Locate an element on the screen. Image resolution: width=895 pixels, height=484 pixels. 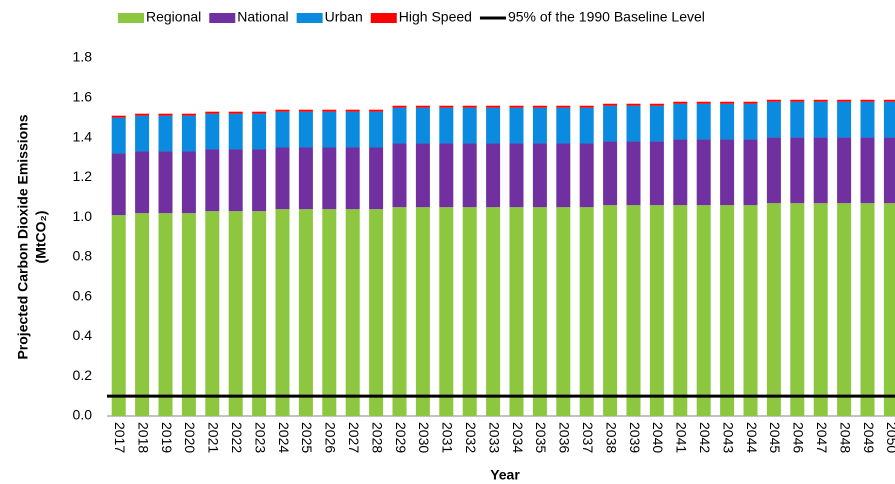
x-tick-label: 2036 is located at coordinates (565, 437).